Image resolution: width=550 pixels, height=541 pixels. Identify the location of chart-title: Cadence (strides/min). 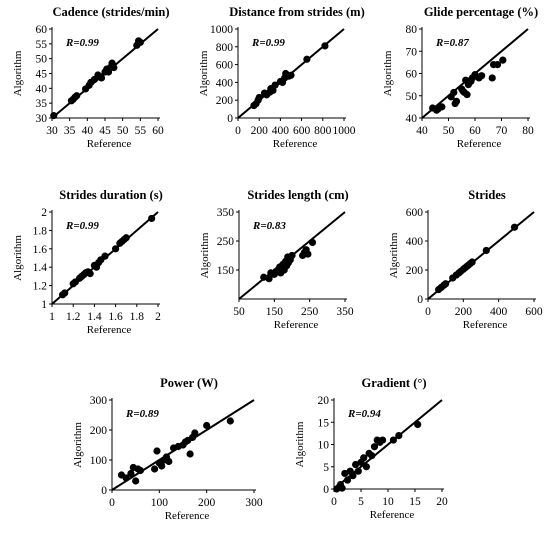
(111, 12).